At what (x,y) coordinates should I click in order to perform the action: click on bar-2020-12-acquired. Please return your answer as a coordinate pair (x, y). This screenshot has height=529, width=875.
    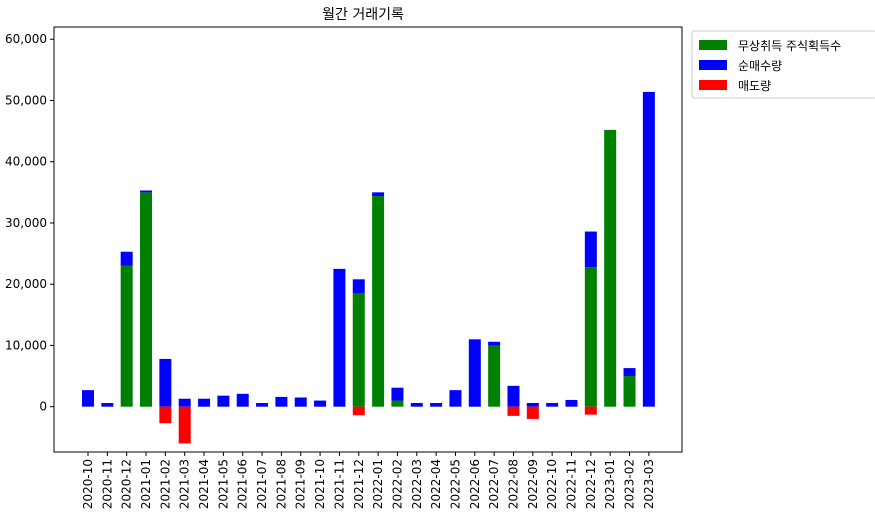
    Looking at the image, I should click on (126, 336).